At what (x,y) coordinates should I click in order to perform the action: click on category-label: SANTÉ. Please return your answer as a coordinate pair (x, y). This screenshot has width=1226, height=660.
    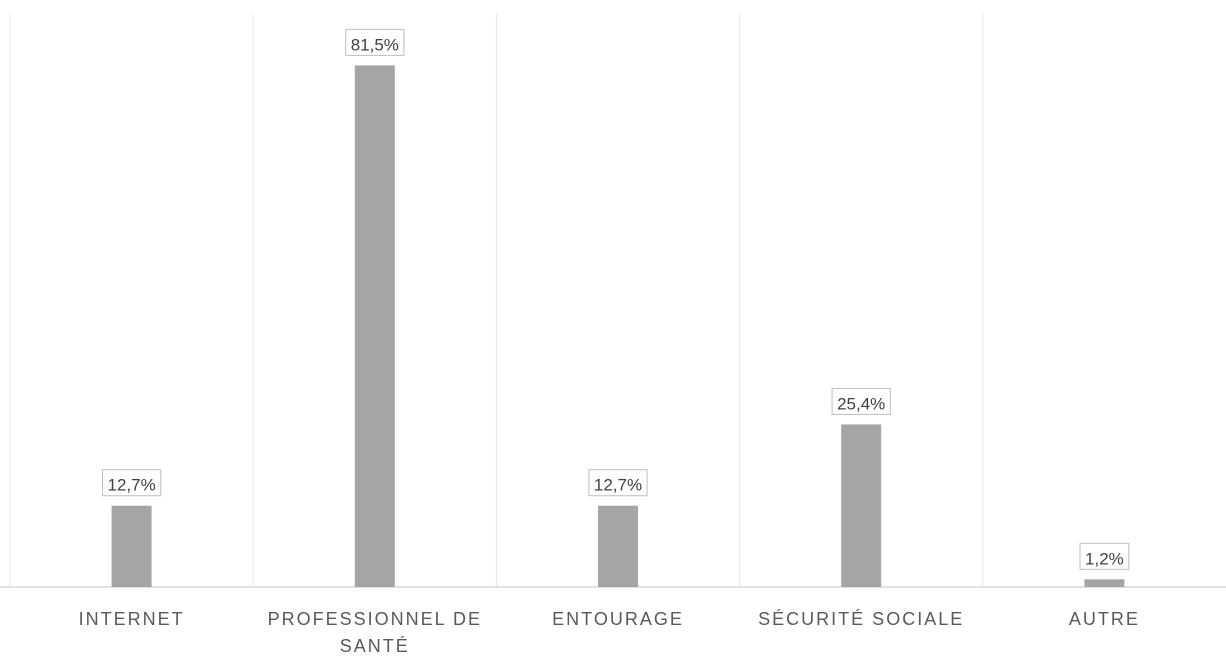
    Looking at the image, I should click on (375, 645).